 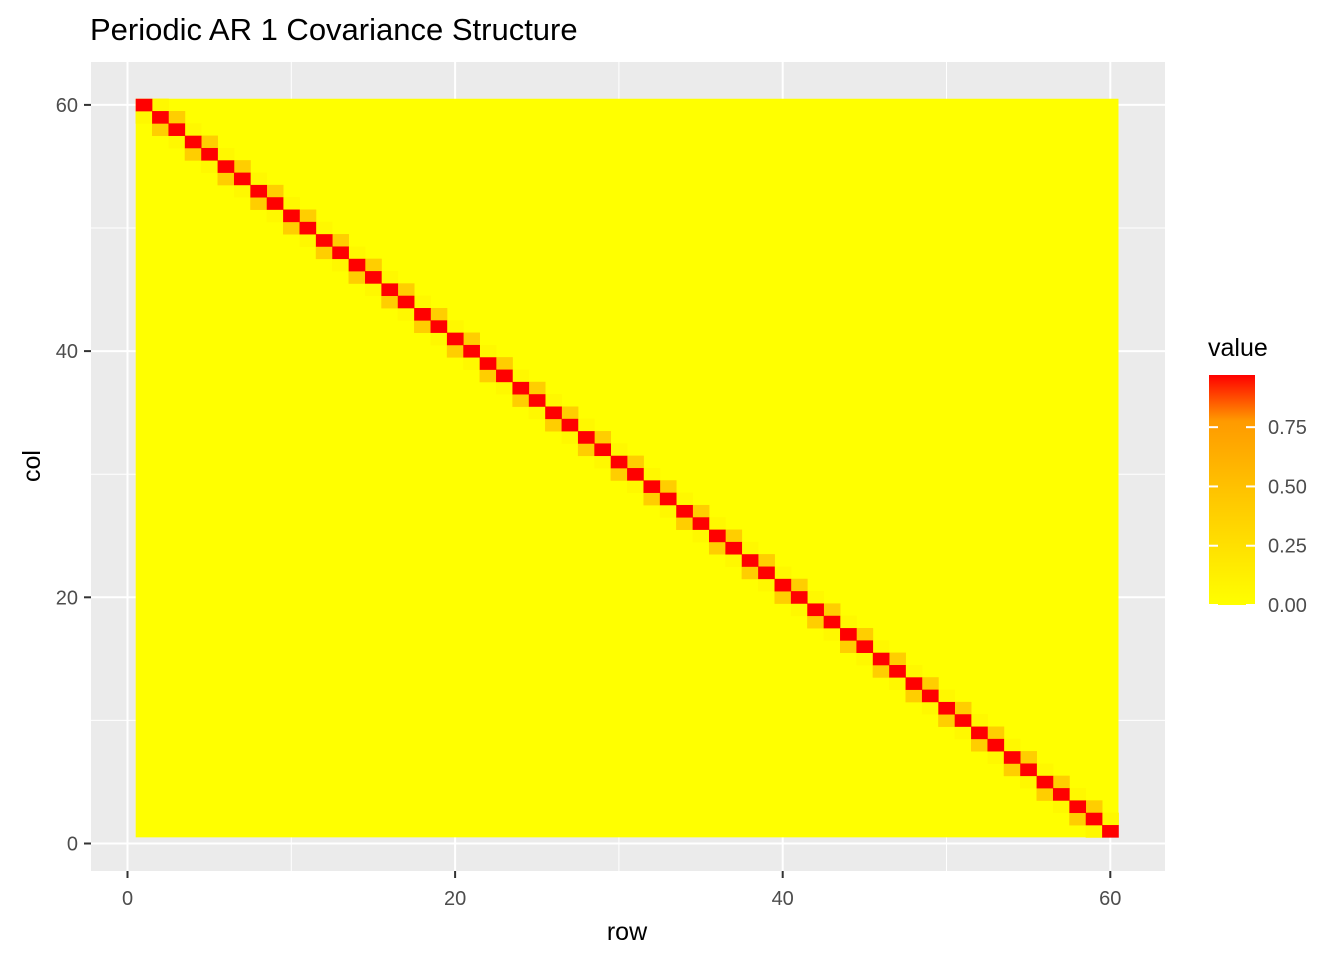 I want to click on y-axis: 0204060, so click(x=73, y=475).